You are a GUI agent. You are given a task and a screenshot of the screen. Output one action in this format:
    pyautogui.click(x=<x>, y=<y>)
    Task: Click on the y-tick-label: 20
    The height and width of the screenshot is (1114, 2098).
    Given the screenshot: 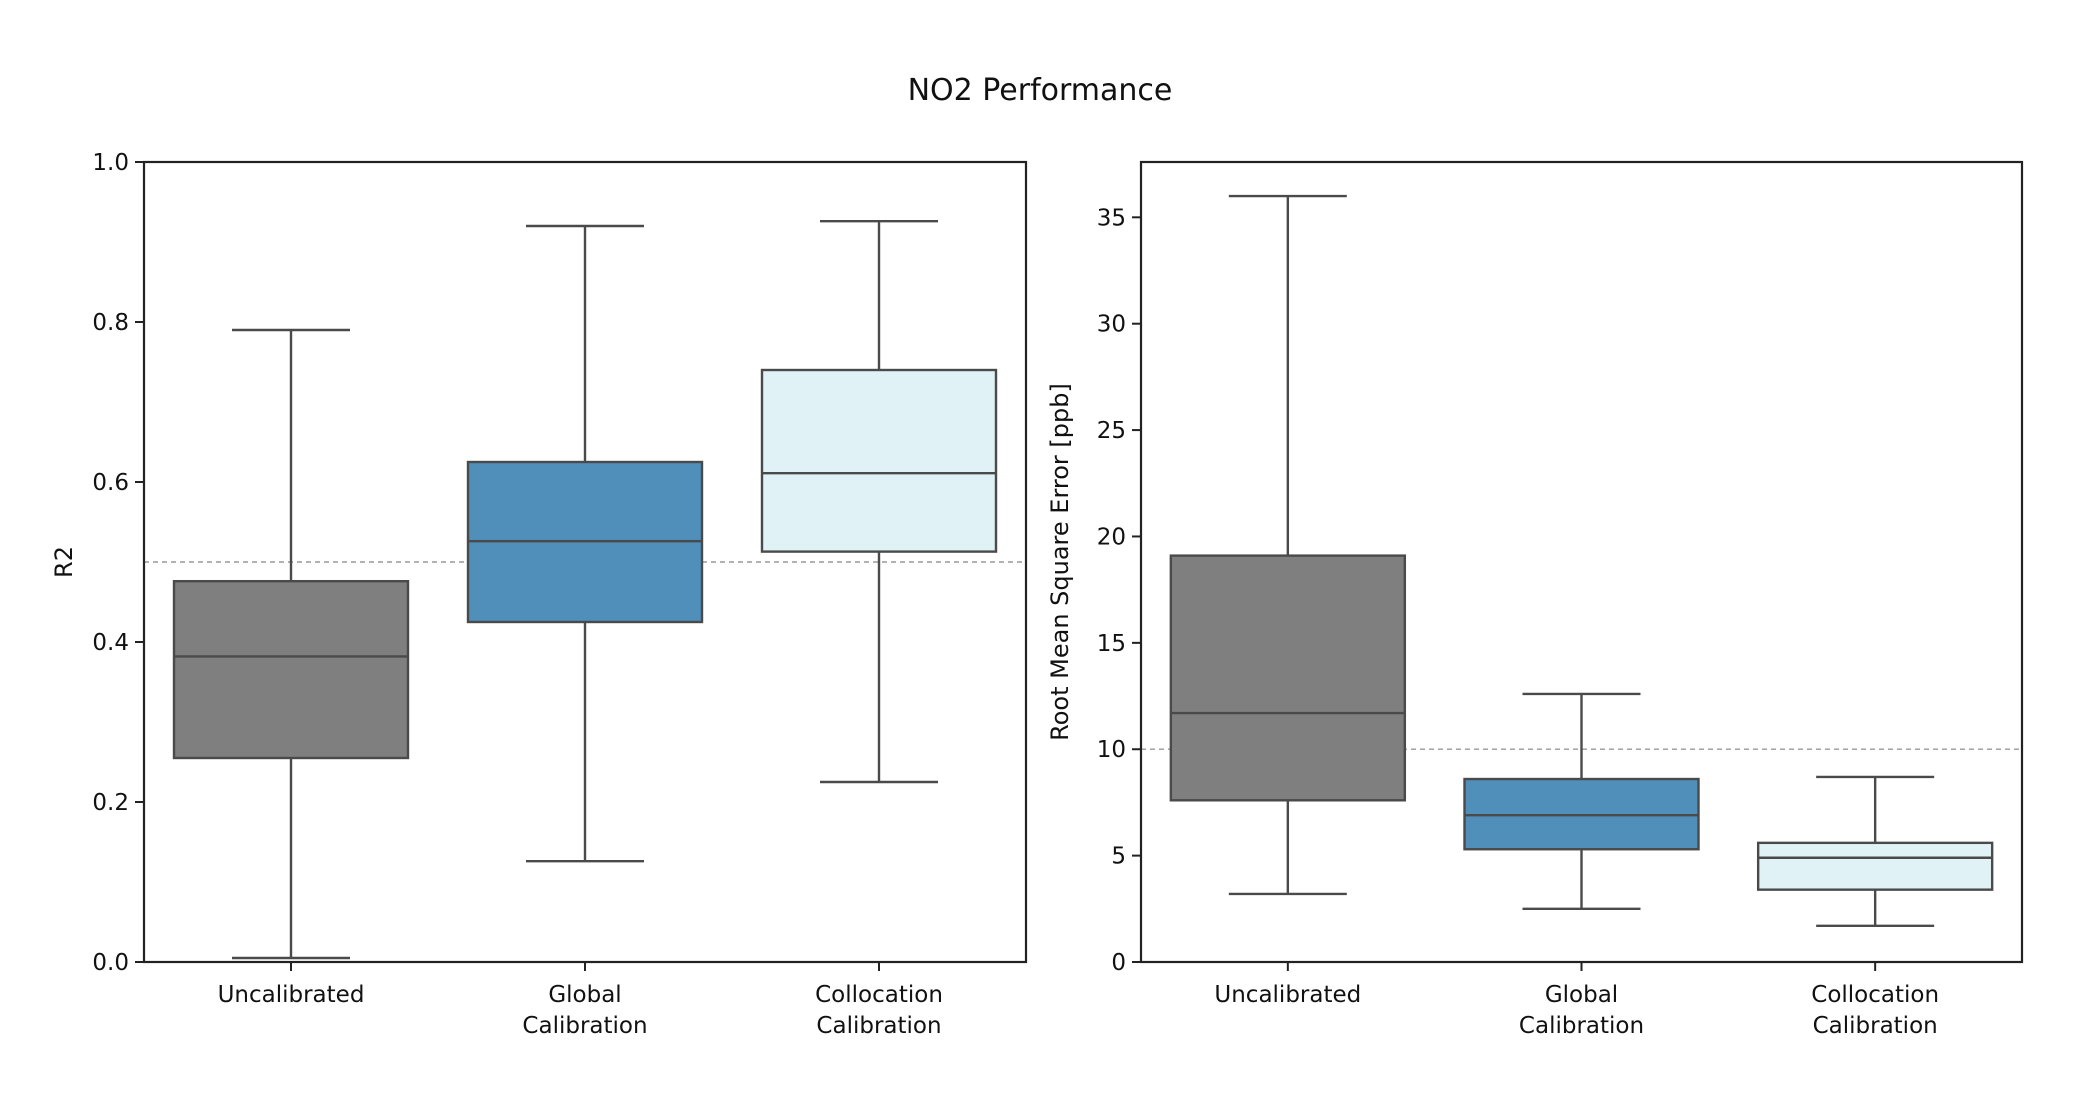 What is the action you would take?
    pyautogui.click(x=1111, y=537)
    